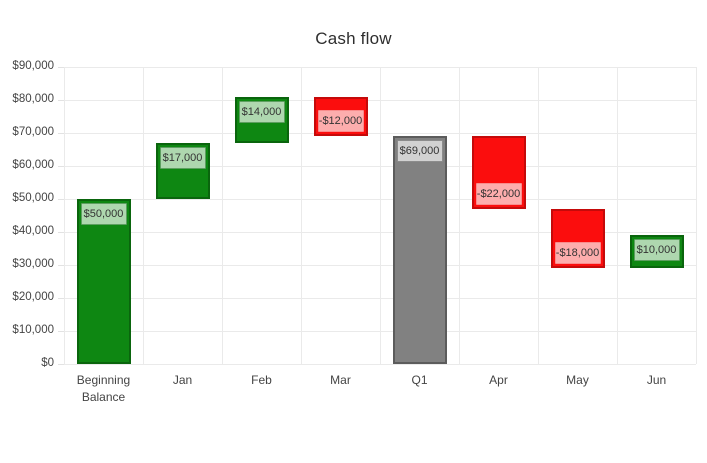  What do you see at coordinates (103, 281) in the screenshot?
I see `bar-beginning-balance: $50,000` at bounding box center [103, 281].